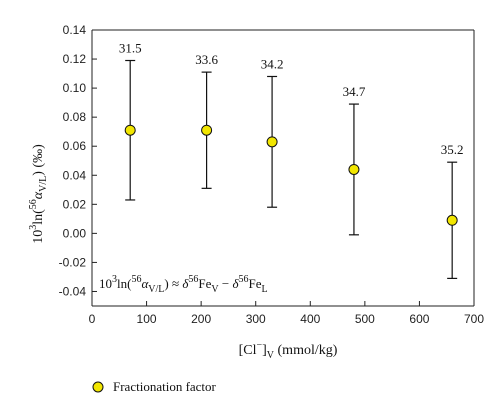 This screenshot has height=418, width=500. I want to click on data-label: 31.5, so click(130, 48).